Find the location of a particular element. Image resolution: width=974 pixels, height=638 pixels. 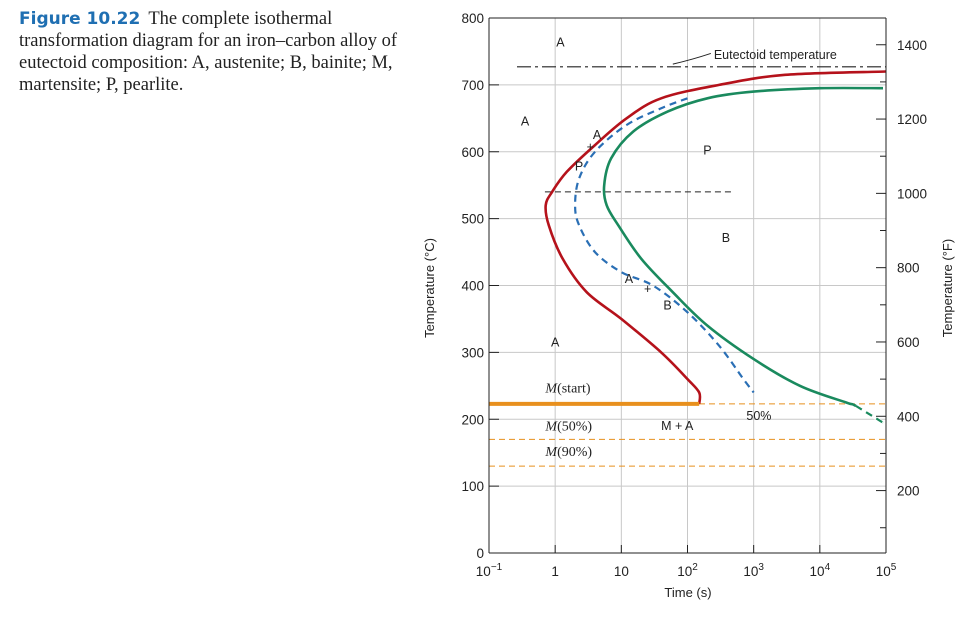

annotation-m-a: M + A is located at coordinates (677, 426).